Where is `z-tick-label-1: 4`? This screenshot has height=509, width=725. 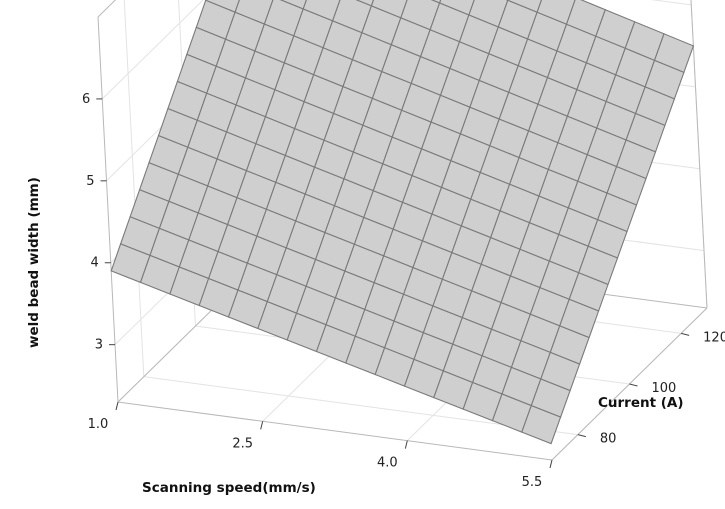 z-tick-label-1: 4 is located at coordinates (94, 263).